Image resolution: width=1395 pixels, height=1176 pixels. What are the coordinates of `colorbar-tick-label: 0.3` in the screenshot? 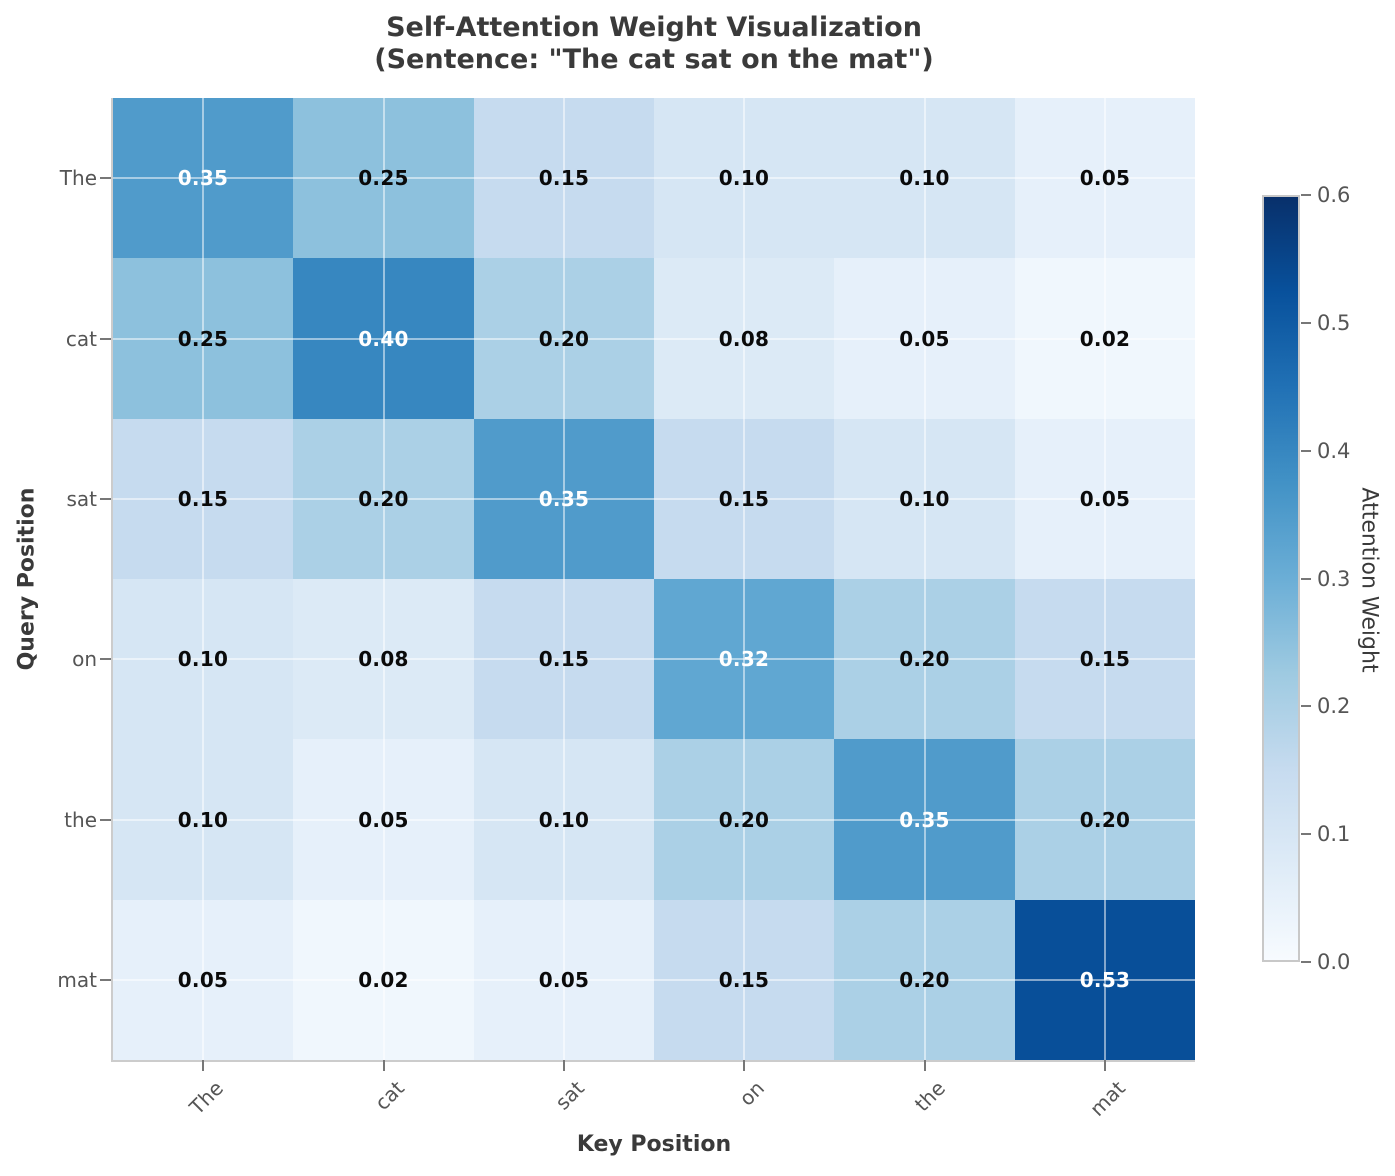 It's located at (1334, 578).